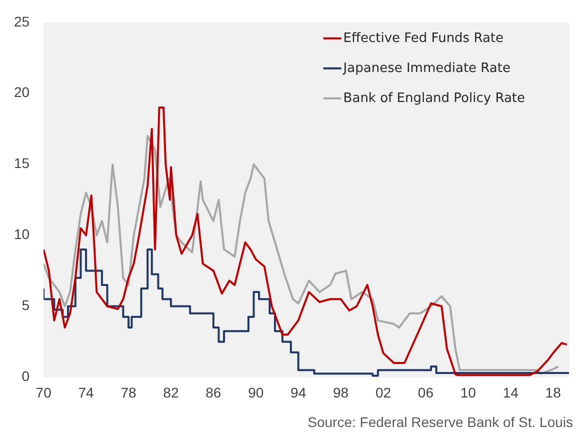 This screenshot has height=439, width=579. I want to click on legend-label: Bank of England Policy Rate, so click(434, 98).